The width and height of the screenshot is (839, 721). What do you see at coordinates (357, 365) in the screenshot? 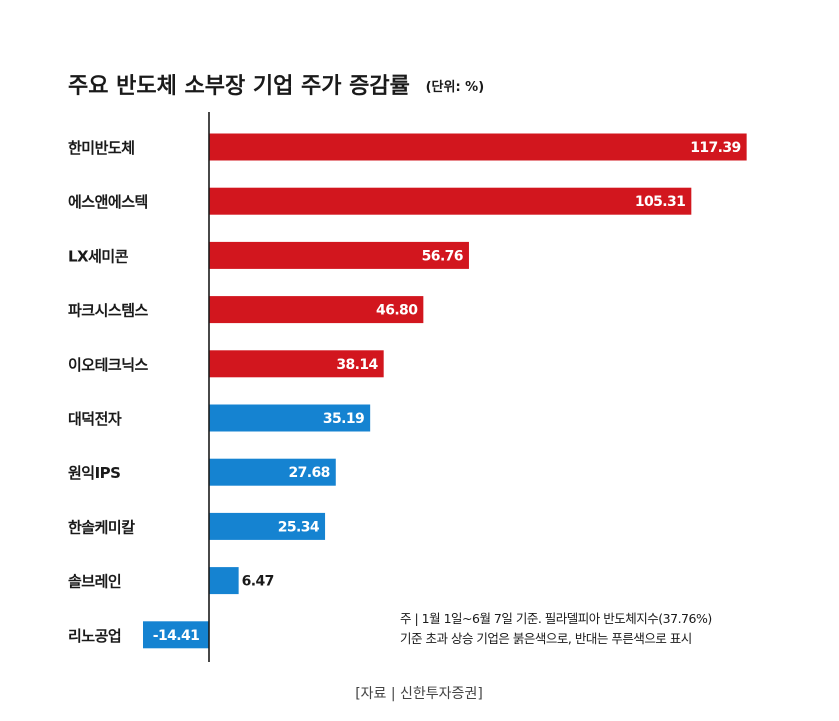
I see `value-label: 38.14` at bounding box center [357, 365].